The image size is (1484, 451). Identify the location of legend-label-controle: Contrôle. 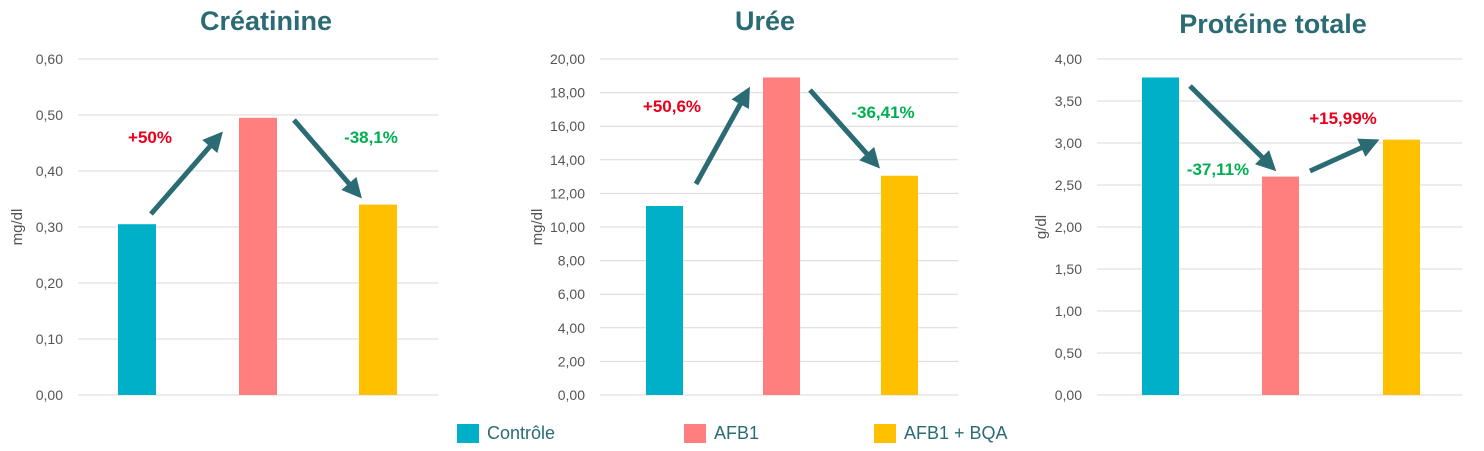
(521, 433).